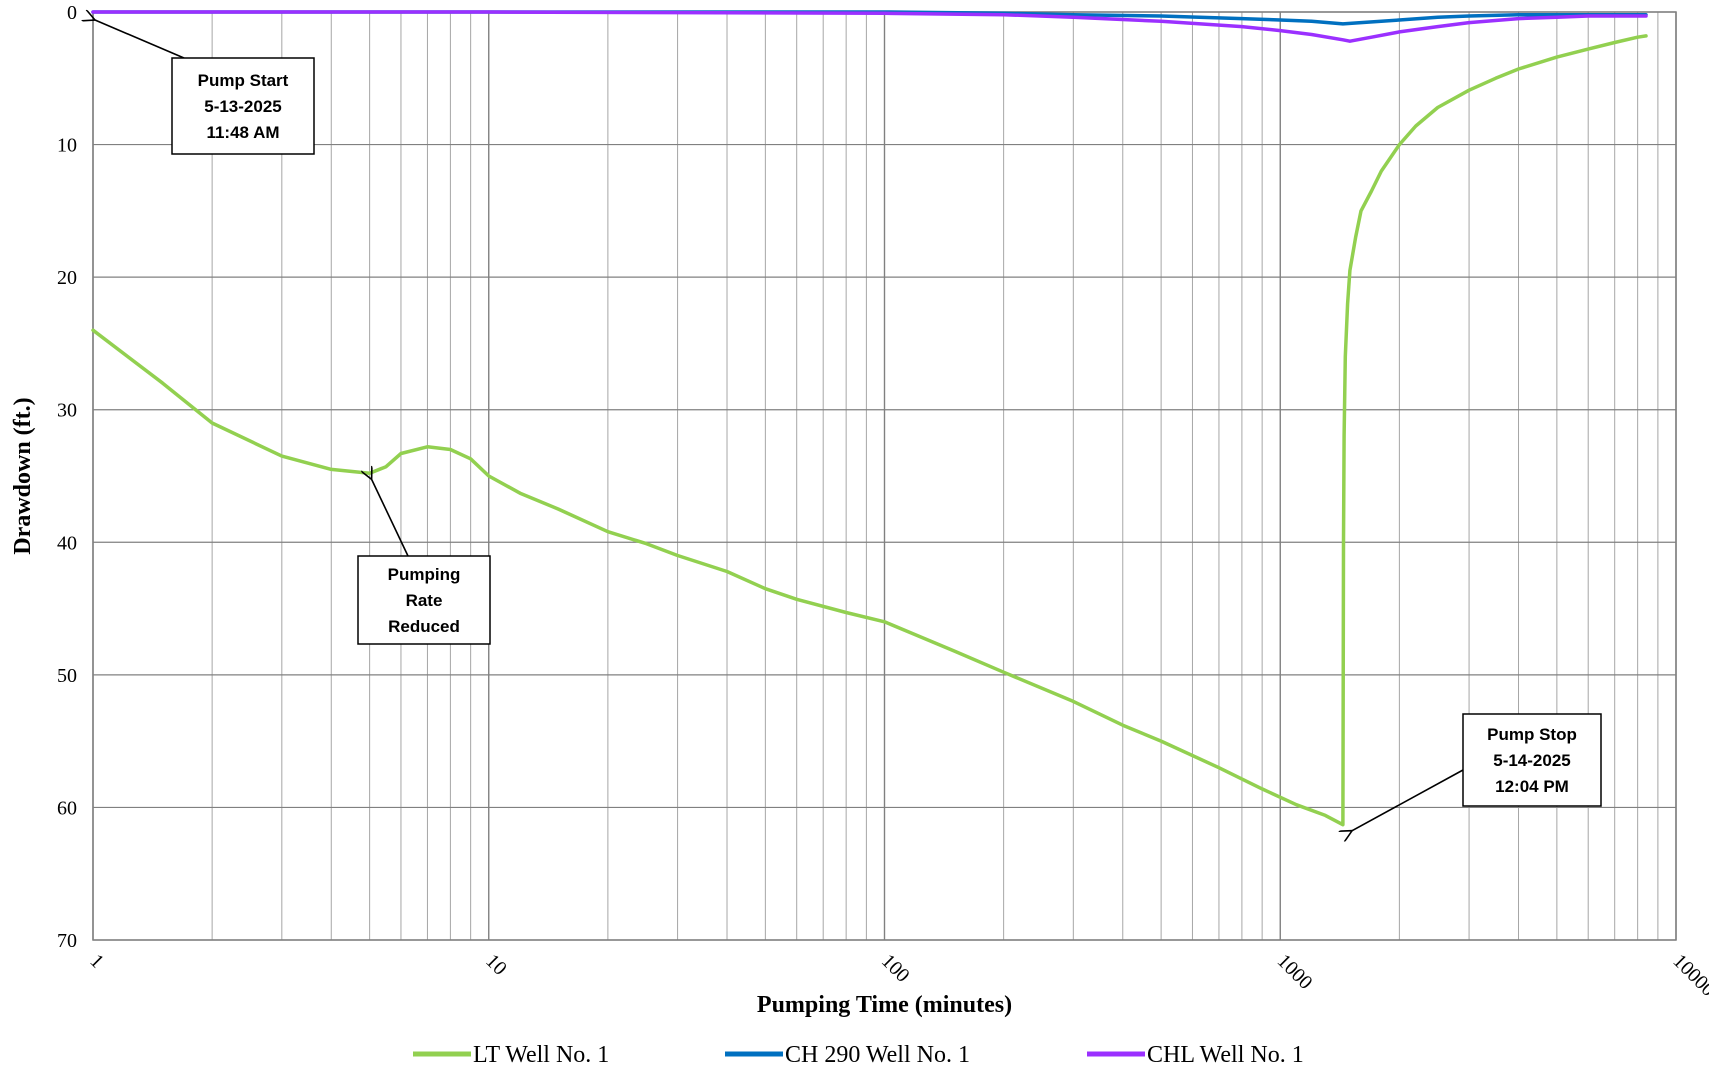  Describe the element at coordinates (243, 80) in the screenshot. I see `callout-line: Pump Start` at that location.